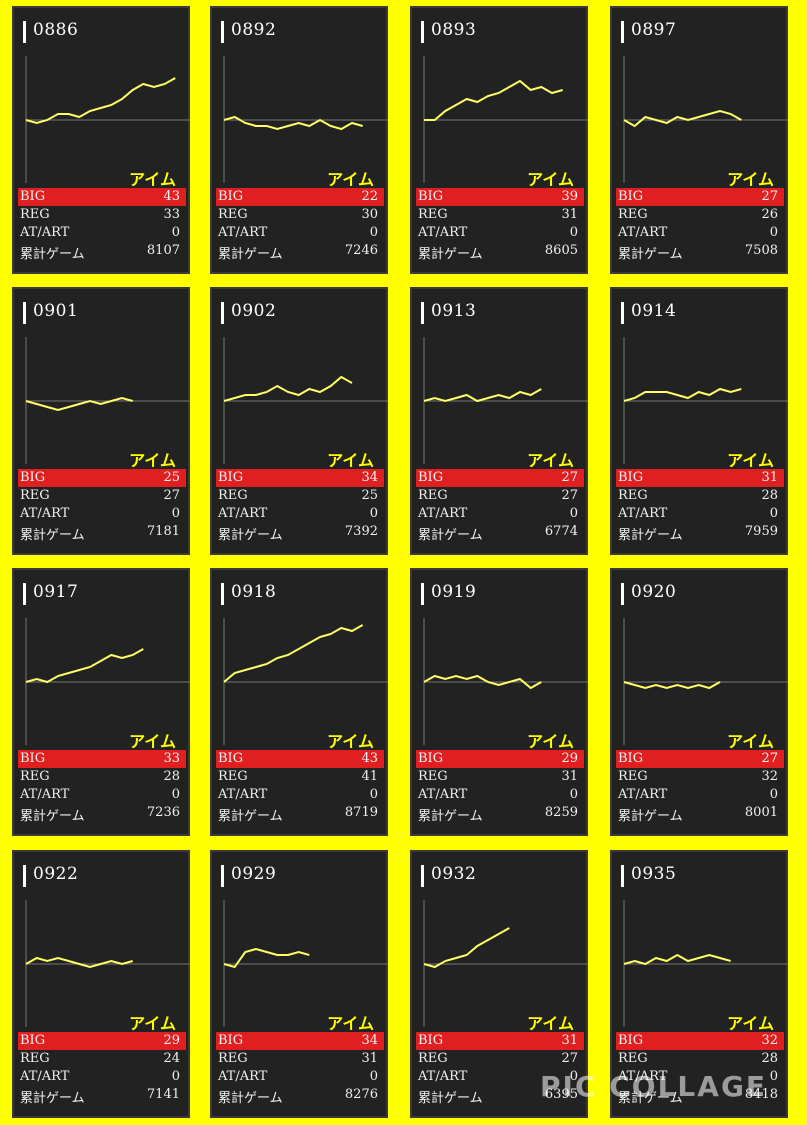 Image resolution: width=807 pixels, height=1125 pixels. I want to click on machine-number: 0913, so click(454, 311).